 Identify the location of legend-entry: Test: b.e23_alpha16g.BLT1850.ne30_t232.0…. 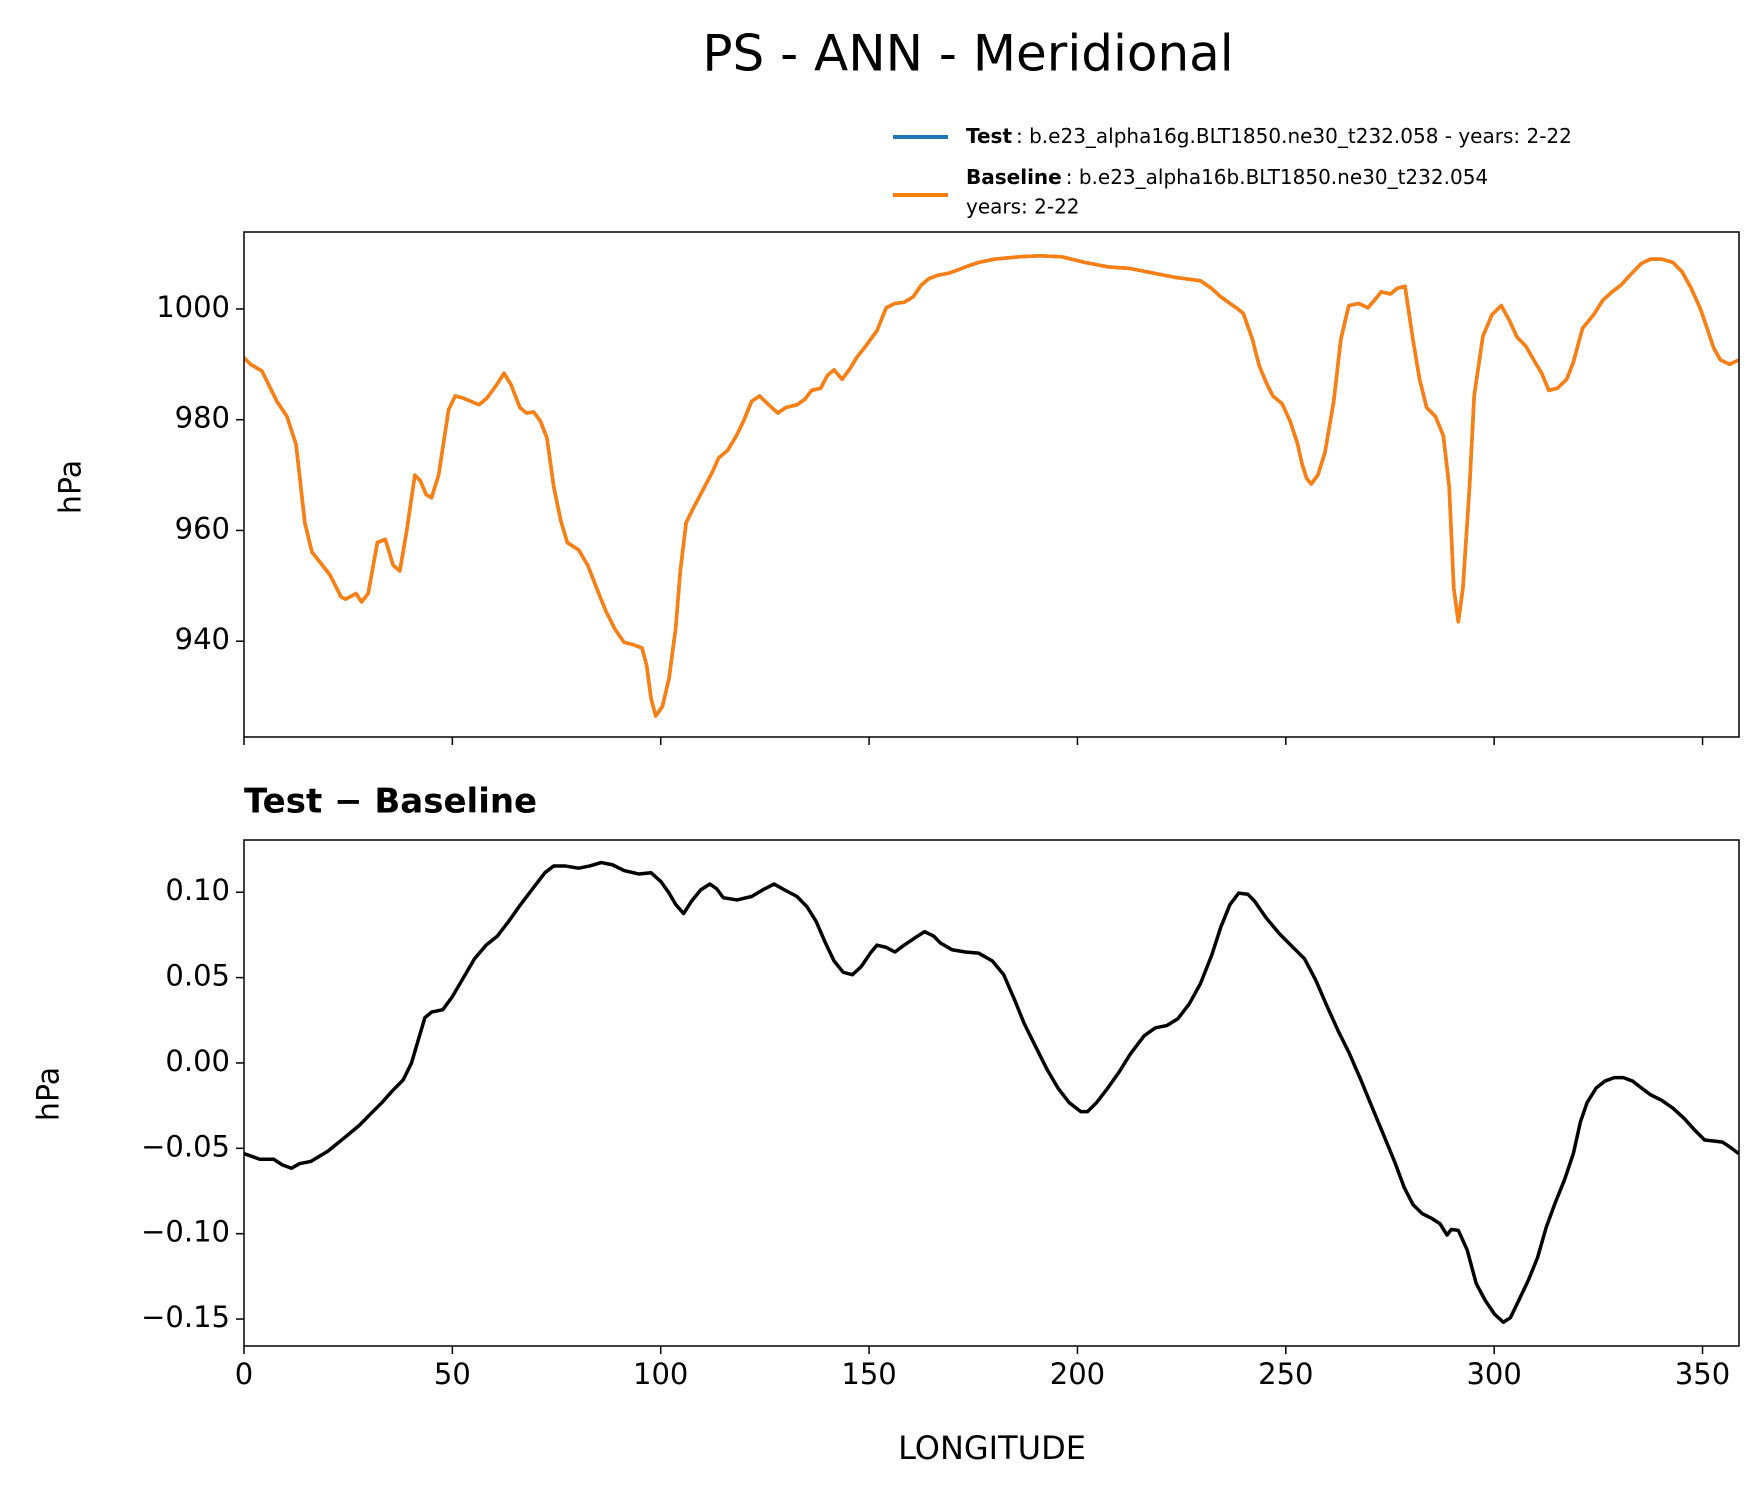
(1269, 136).